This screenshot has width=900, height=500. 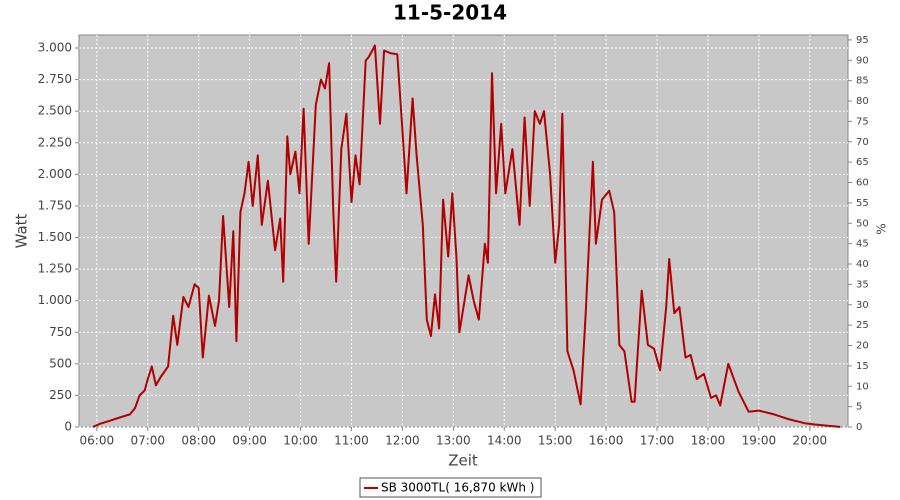 What do you see at coordinates (402, 441) in the screenshot?
I see `x-tick-label: 12:00` at bounding box center [402, 441].